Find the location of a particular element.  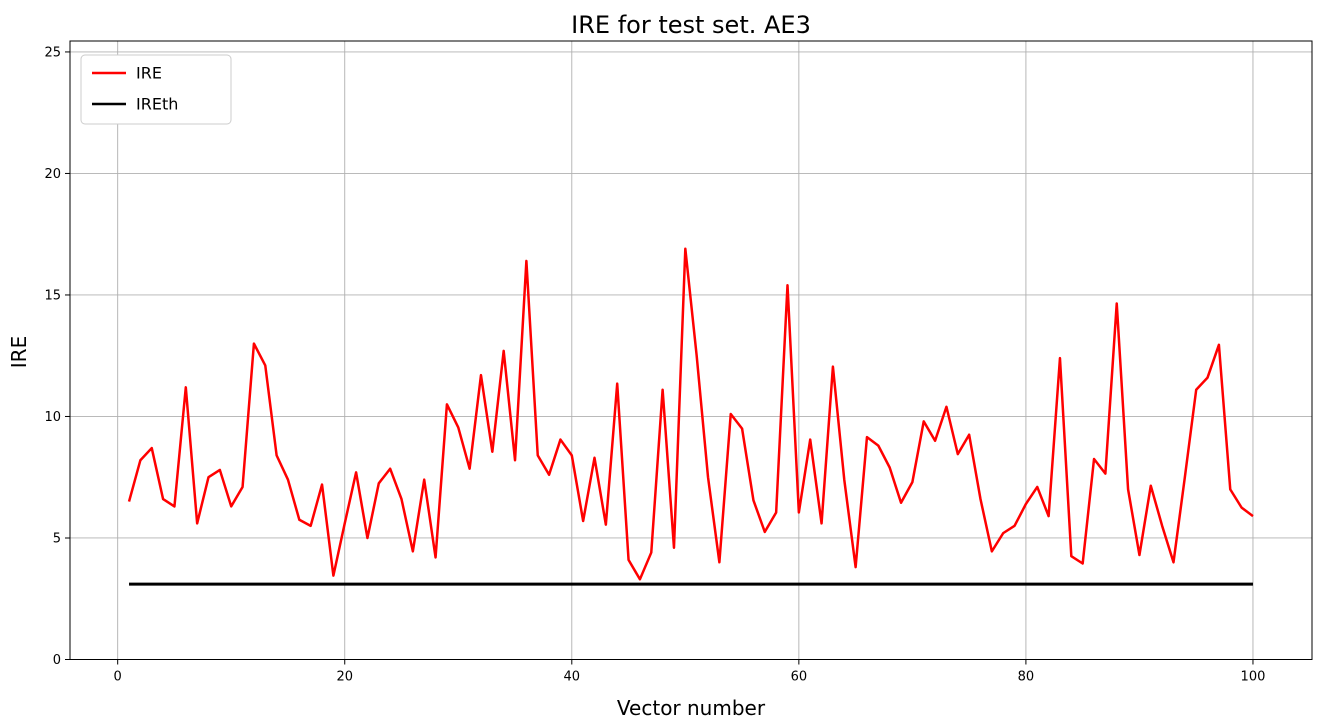

y-tick-label: 10 is located at coordinates (52, 417).